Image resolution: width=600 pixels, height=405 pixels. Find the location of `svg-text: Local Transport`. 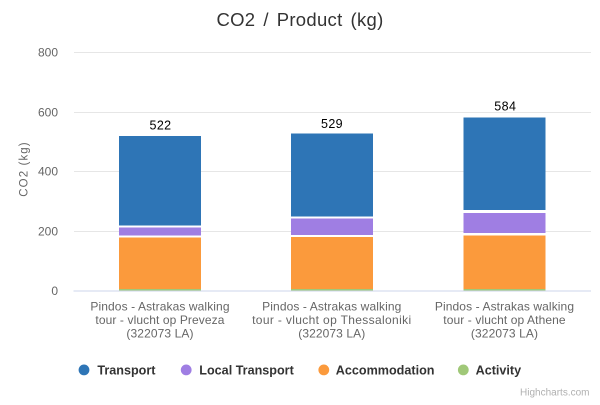

svg-text: Local Transport is located at coordinates (246, 370).